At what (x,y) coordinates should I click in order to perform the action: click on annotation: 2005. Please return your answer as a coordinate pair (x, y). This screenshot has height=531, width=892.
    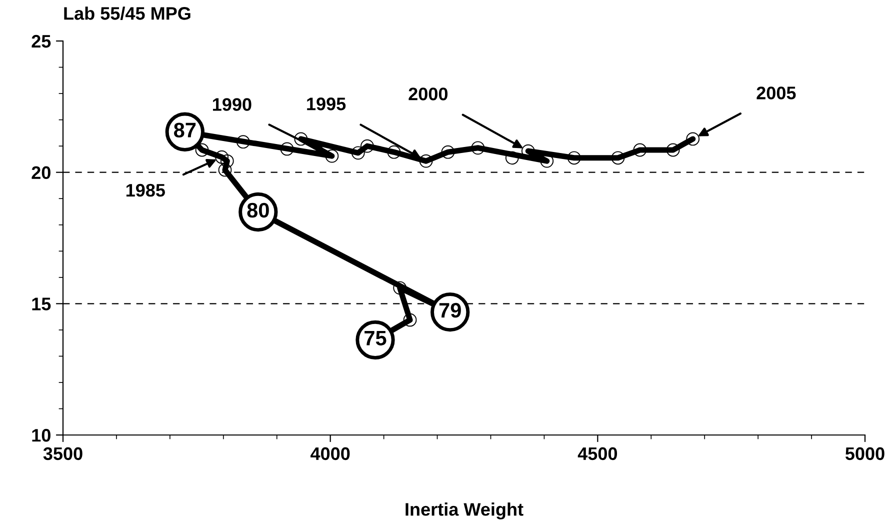
    Looking at the image, I should click on (776, 93).